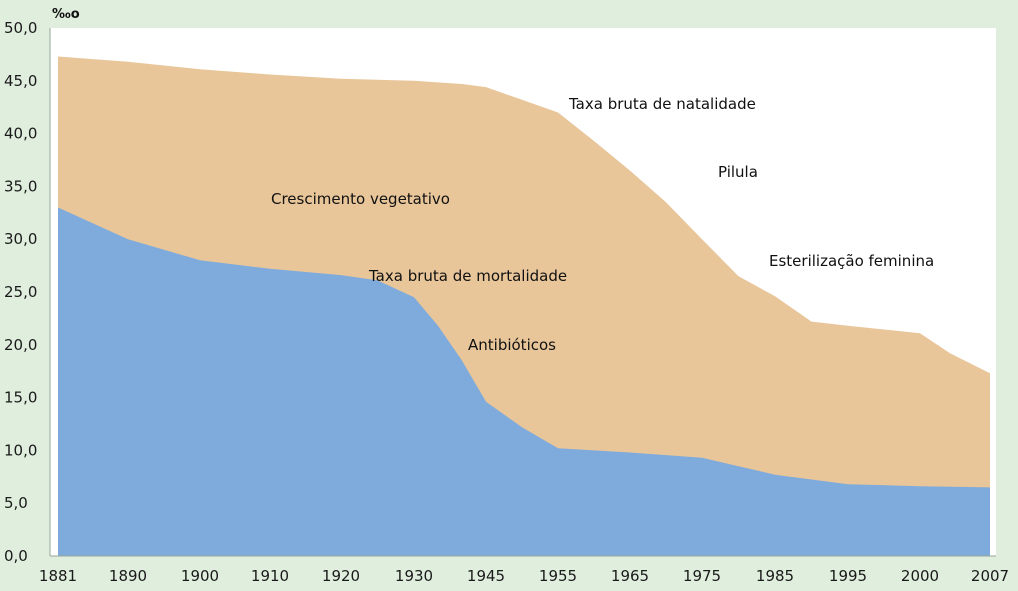  I want to click on x-tick-label: 2000, so click(920, 576).